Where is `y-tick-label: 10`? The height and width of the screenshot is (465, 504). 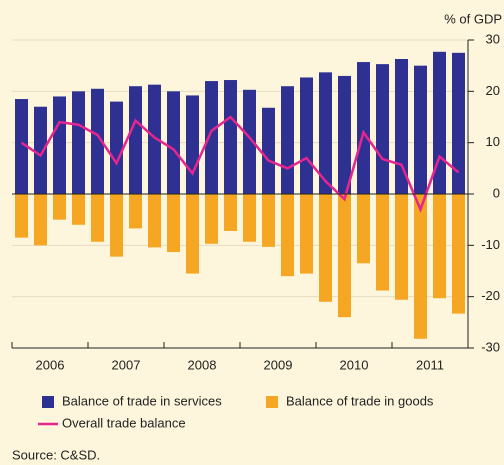
y-tick-label: 10 is located at coordinates (493, 141).